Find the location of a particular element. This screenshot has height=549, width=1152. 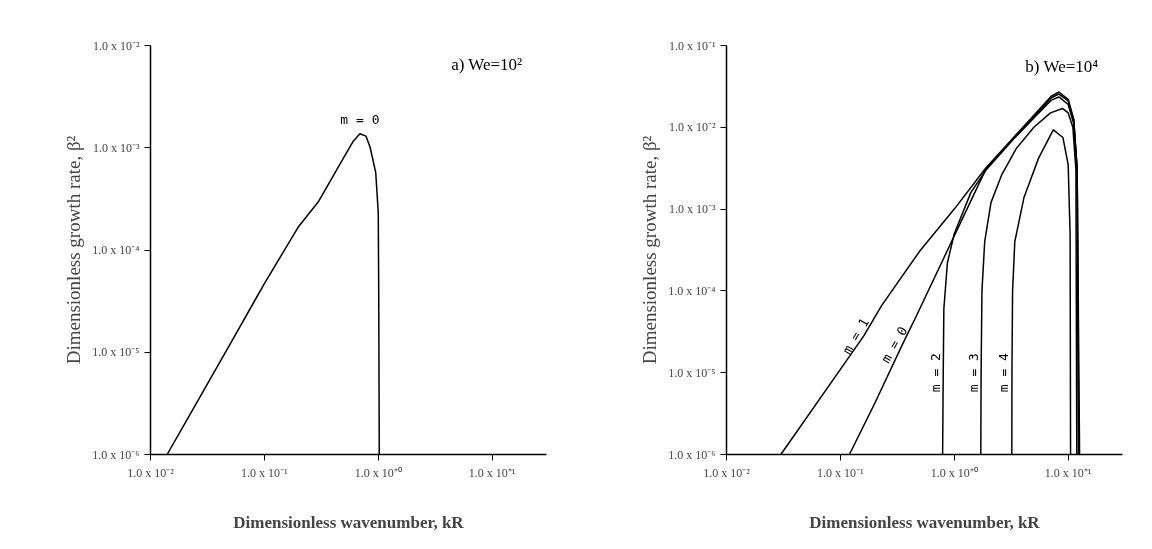

annotation: m = 2 is located at coordinates (935, 373).